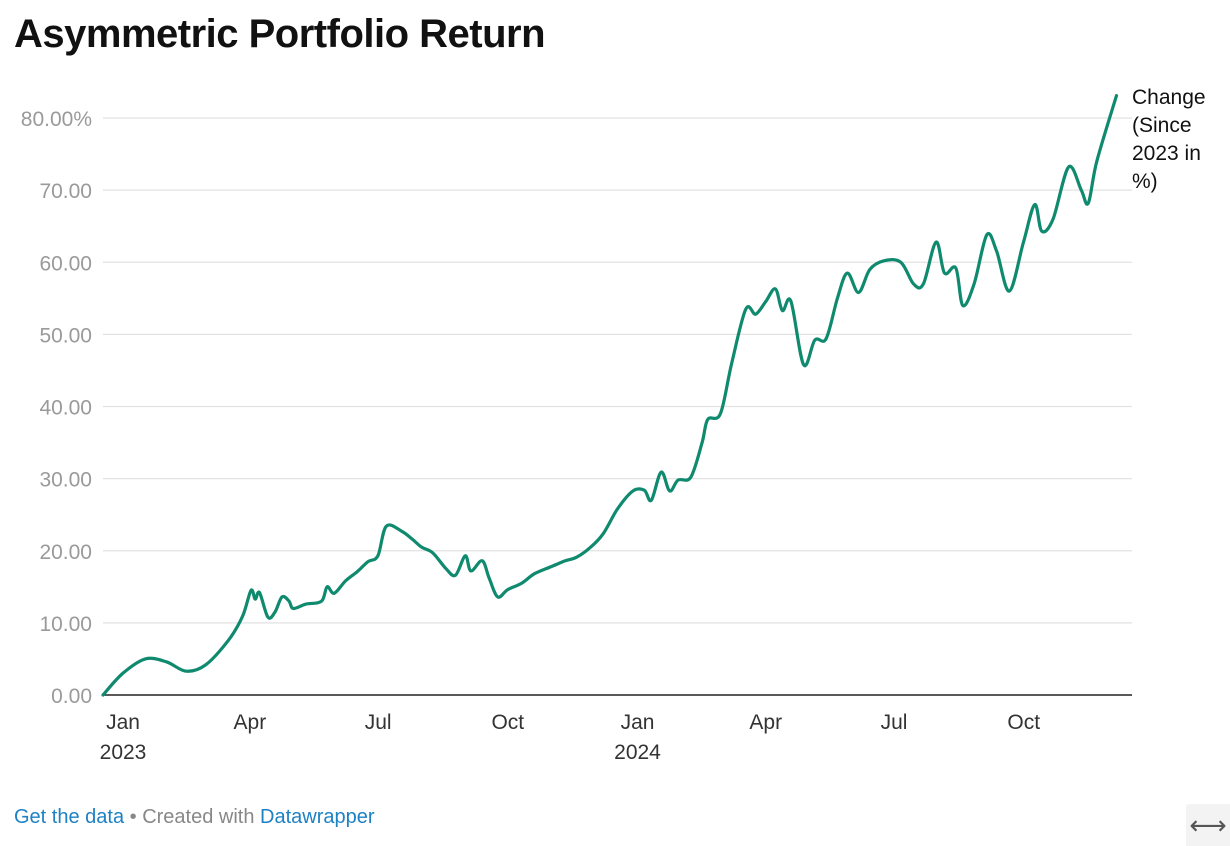  What do you see at coordinates (1208, 825) in the screenshot?
I see `expand-icon: ⟷` at bounding box center [1208, 825].